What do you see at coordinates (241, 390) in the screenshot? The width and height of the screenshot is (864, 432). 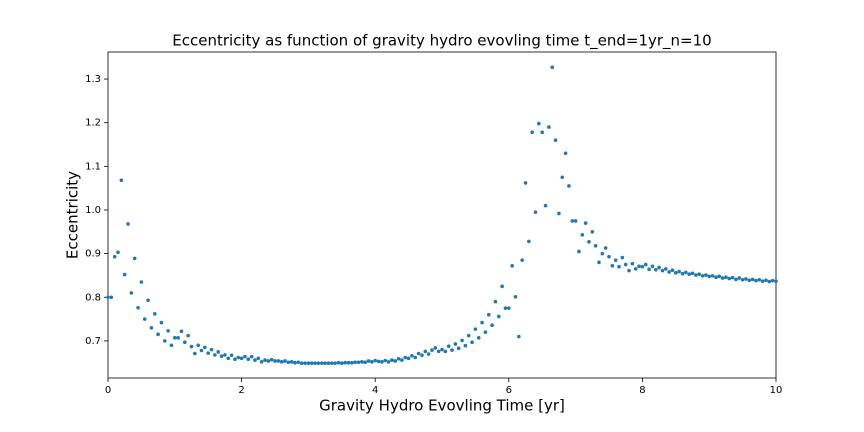 I see `x-tick-label: 2` at bounding box center [241, 390].